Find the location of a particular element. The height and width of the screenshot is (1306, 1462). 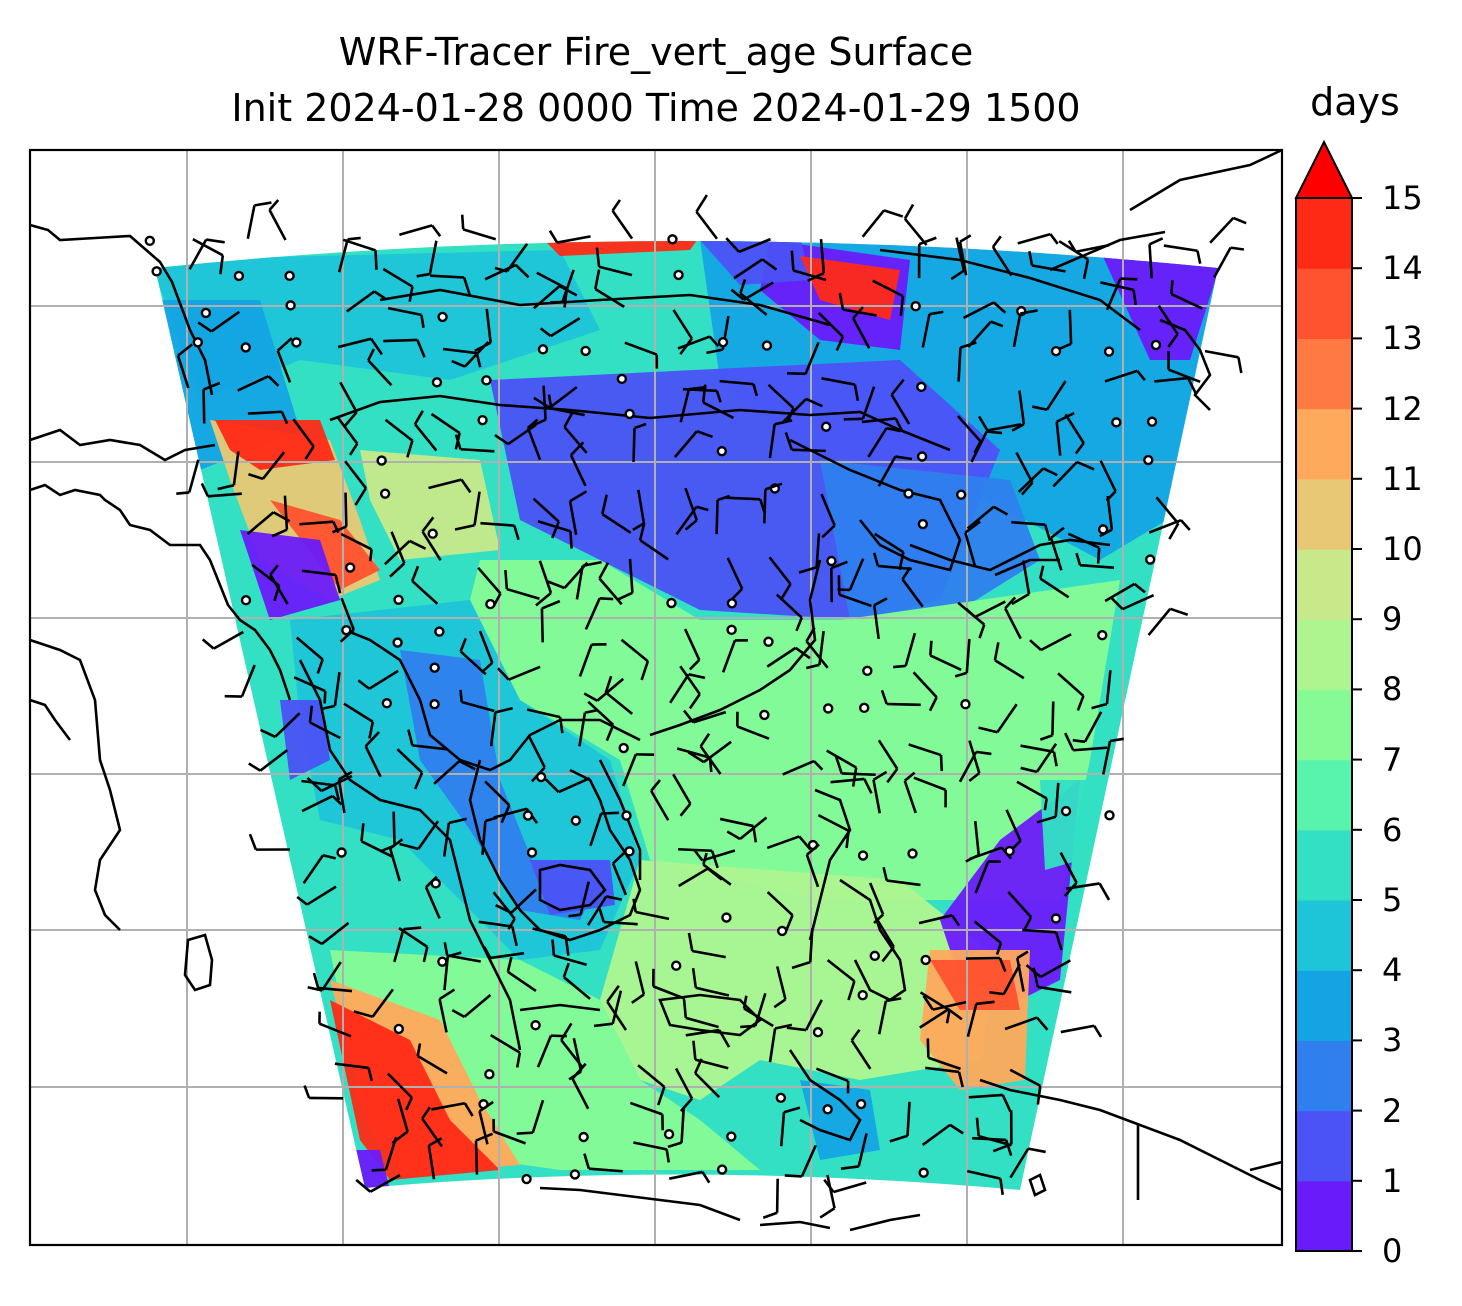

colorbar-tick-label: 8 is located at coordinates (1392, 689).